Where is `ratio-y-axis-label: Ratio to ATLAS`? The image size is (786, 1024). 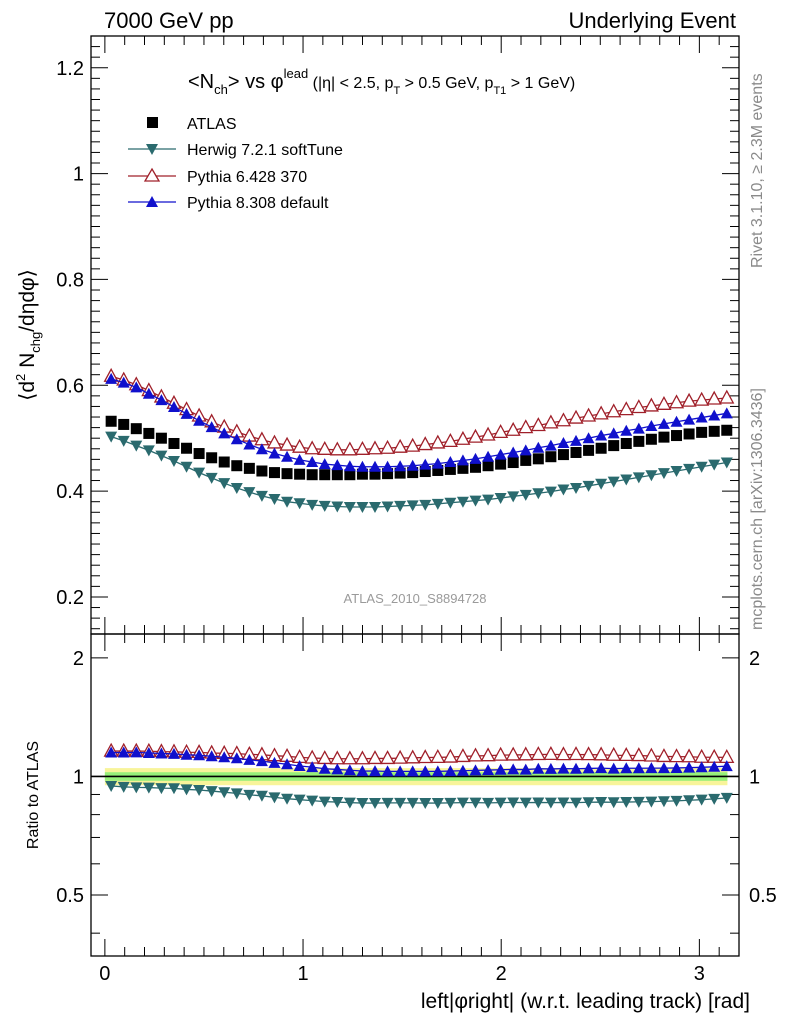 ratio-y-axis-label: Ratio to ATLAS is located at coordinates (33, 795).